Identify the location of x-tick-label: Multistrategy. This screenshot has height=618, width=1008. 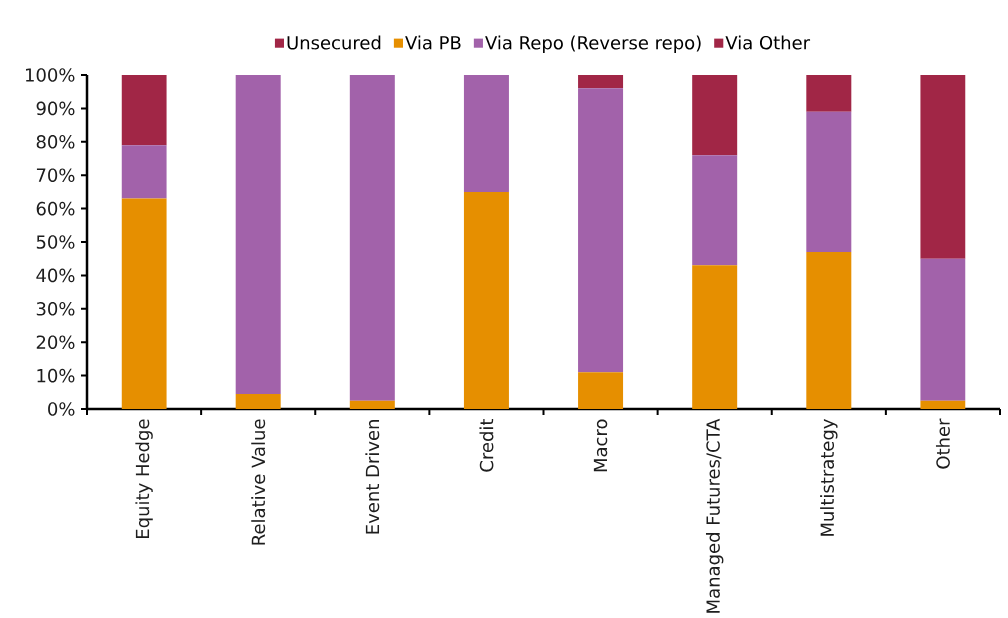
(829, 477).